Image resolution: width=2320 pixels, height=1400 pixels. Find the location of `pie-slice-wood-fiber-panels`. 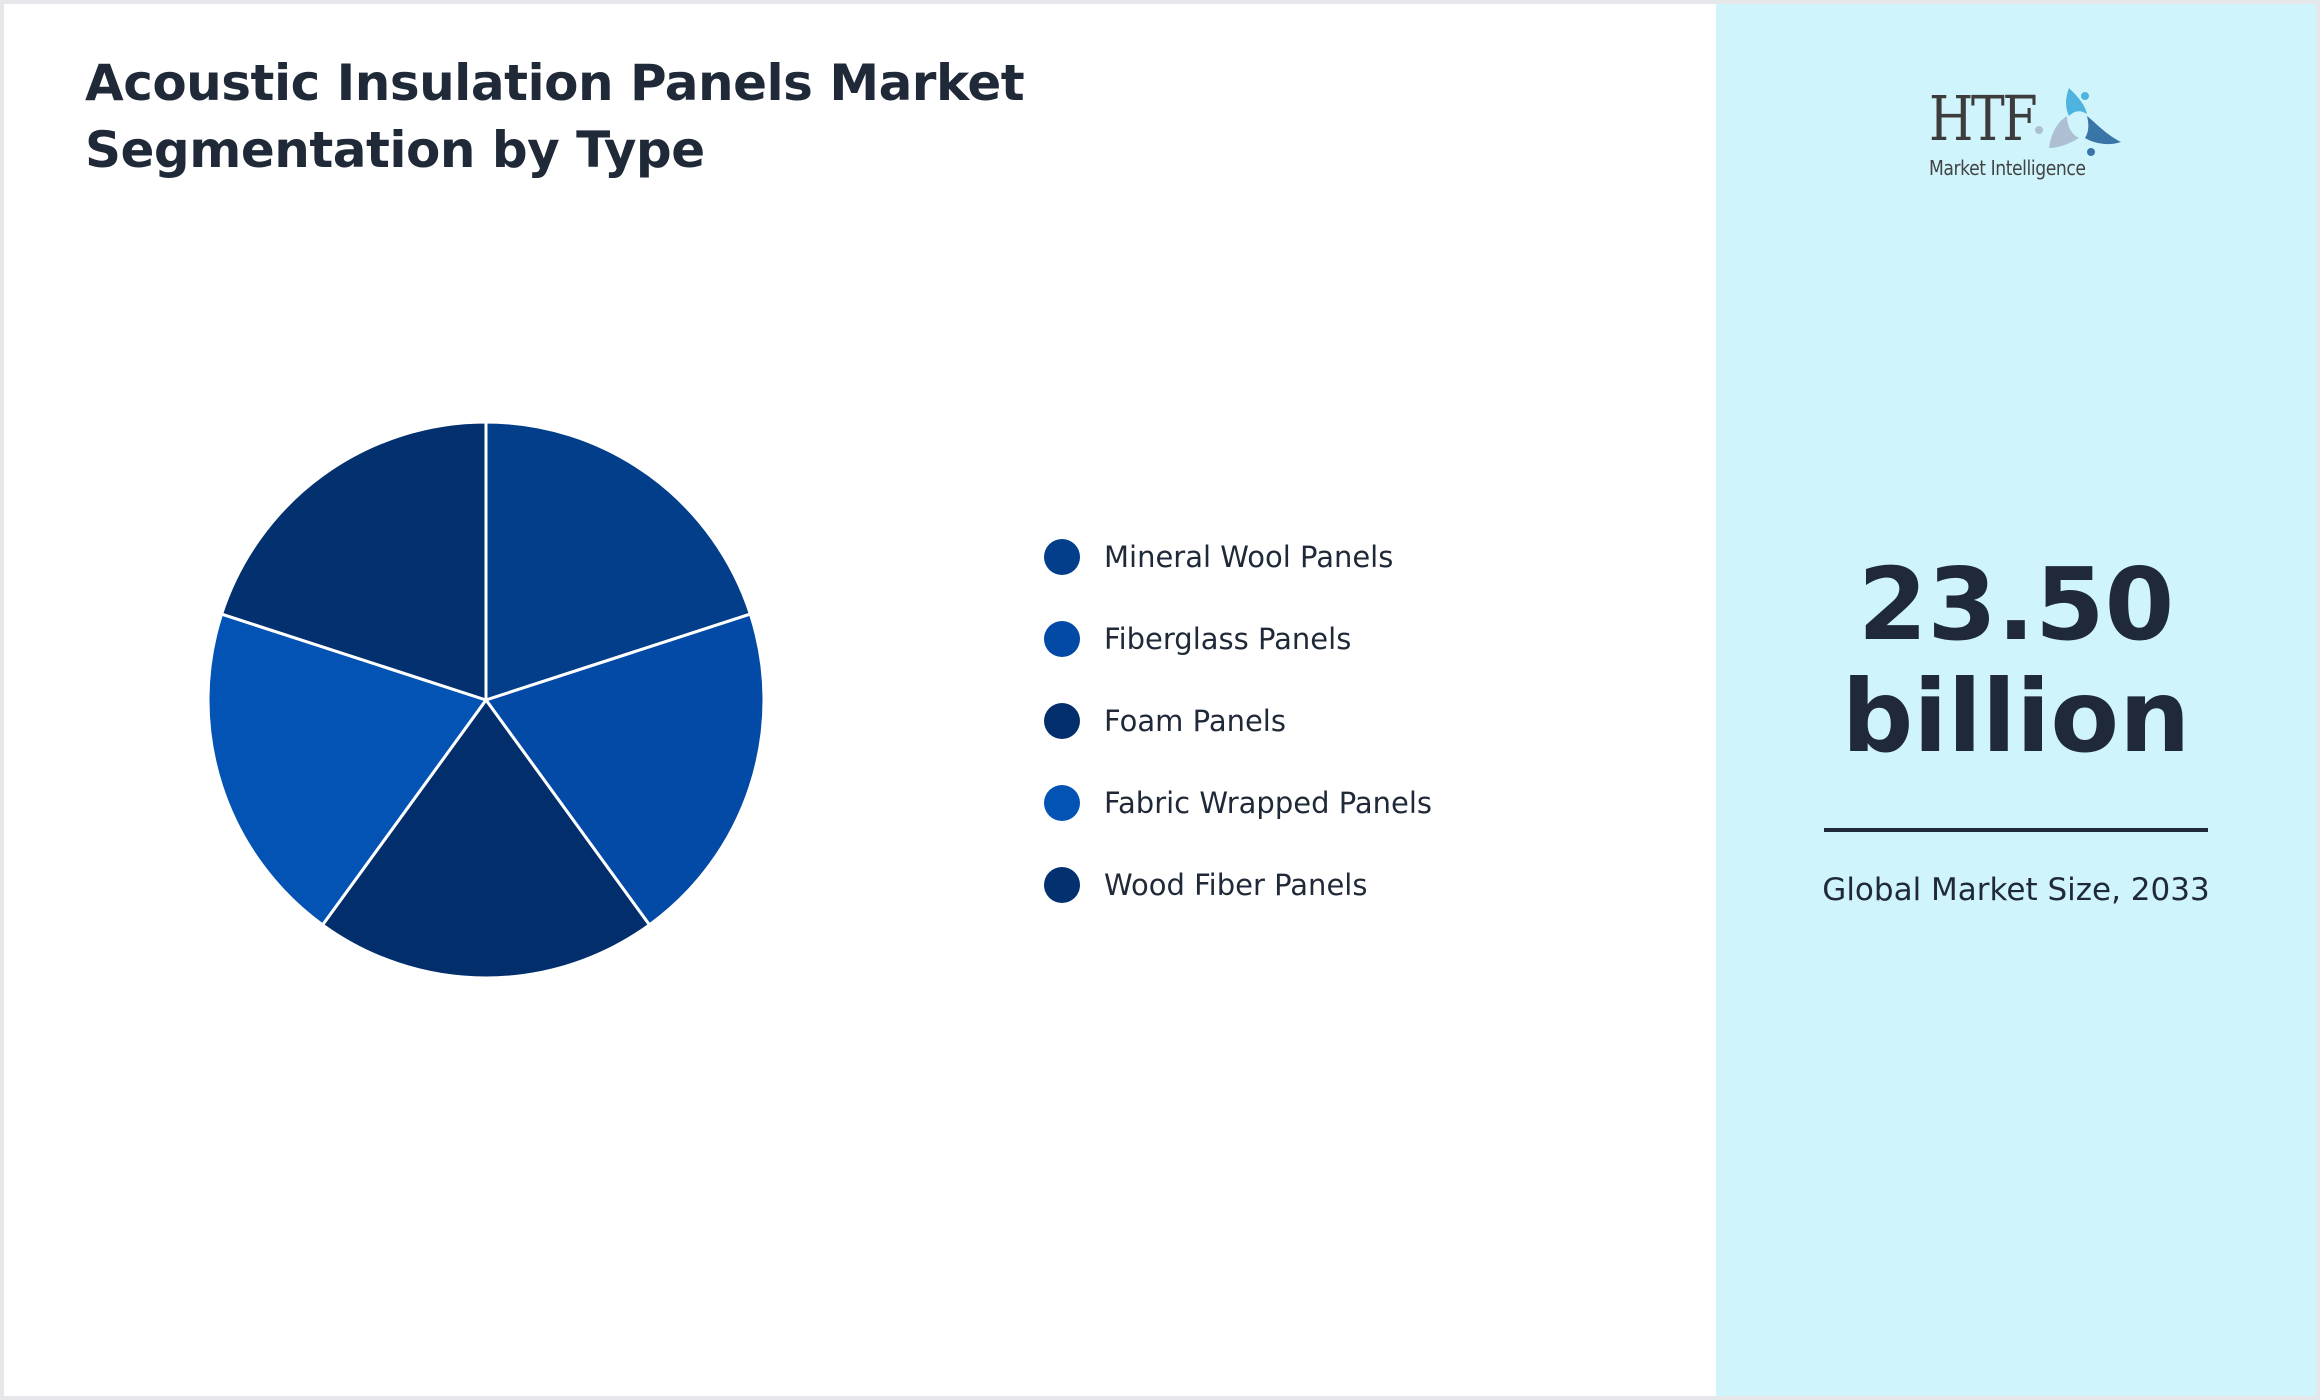

pie-slice-wood-fiber-panels is located at coordinates (354, 561).